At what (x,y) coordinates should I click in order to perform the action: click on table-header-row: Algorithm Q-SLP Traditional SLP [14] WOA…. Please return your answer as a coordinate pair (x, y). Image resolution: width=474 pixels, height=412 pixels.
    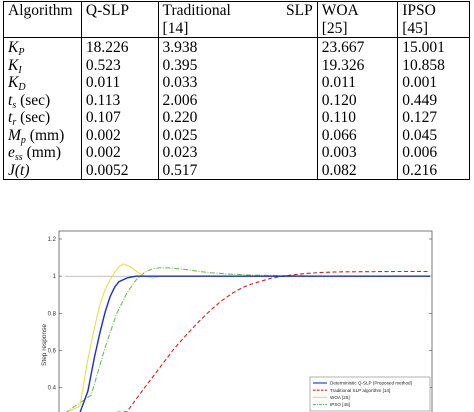
    Looking at the image, I should click on (236, 19).